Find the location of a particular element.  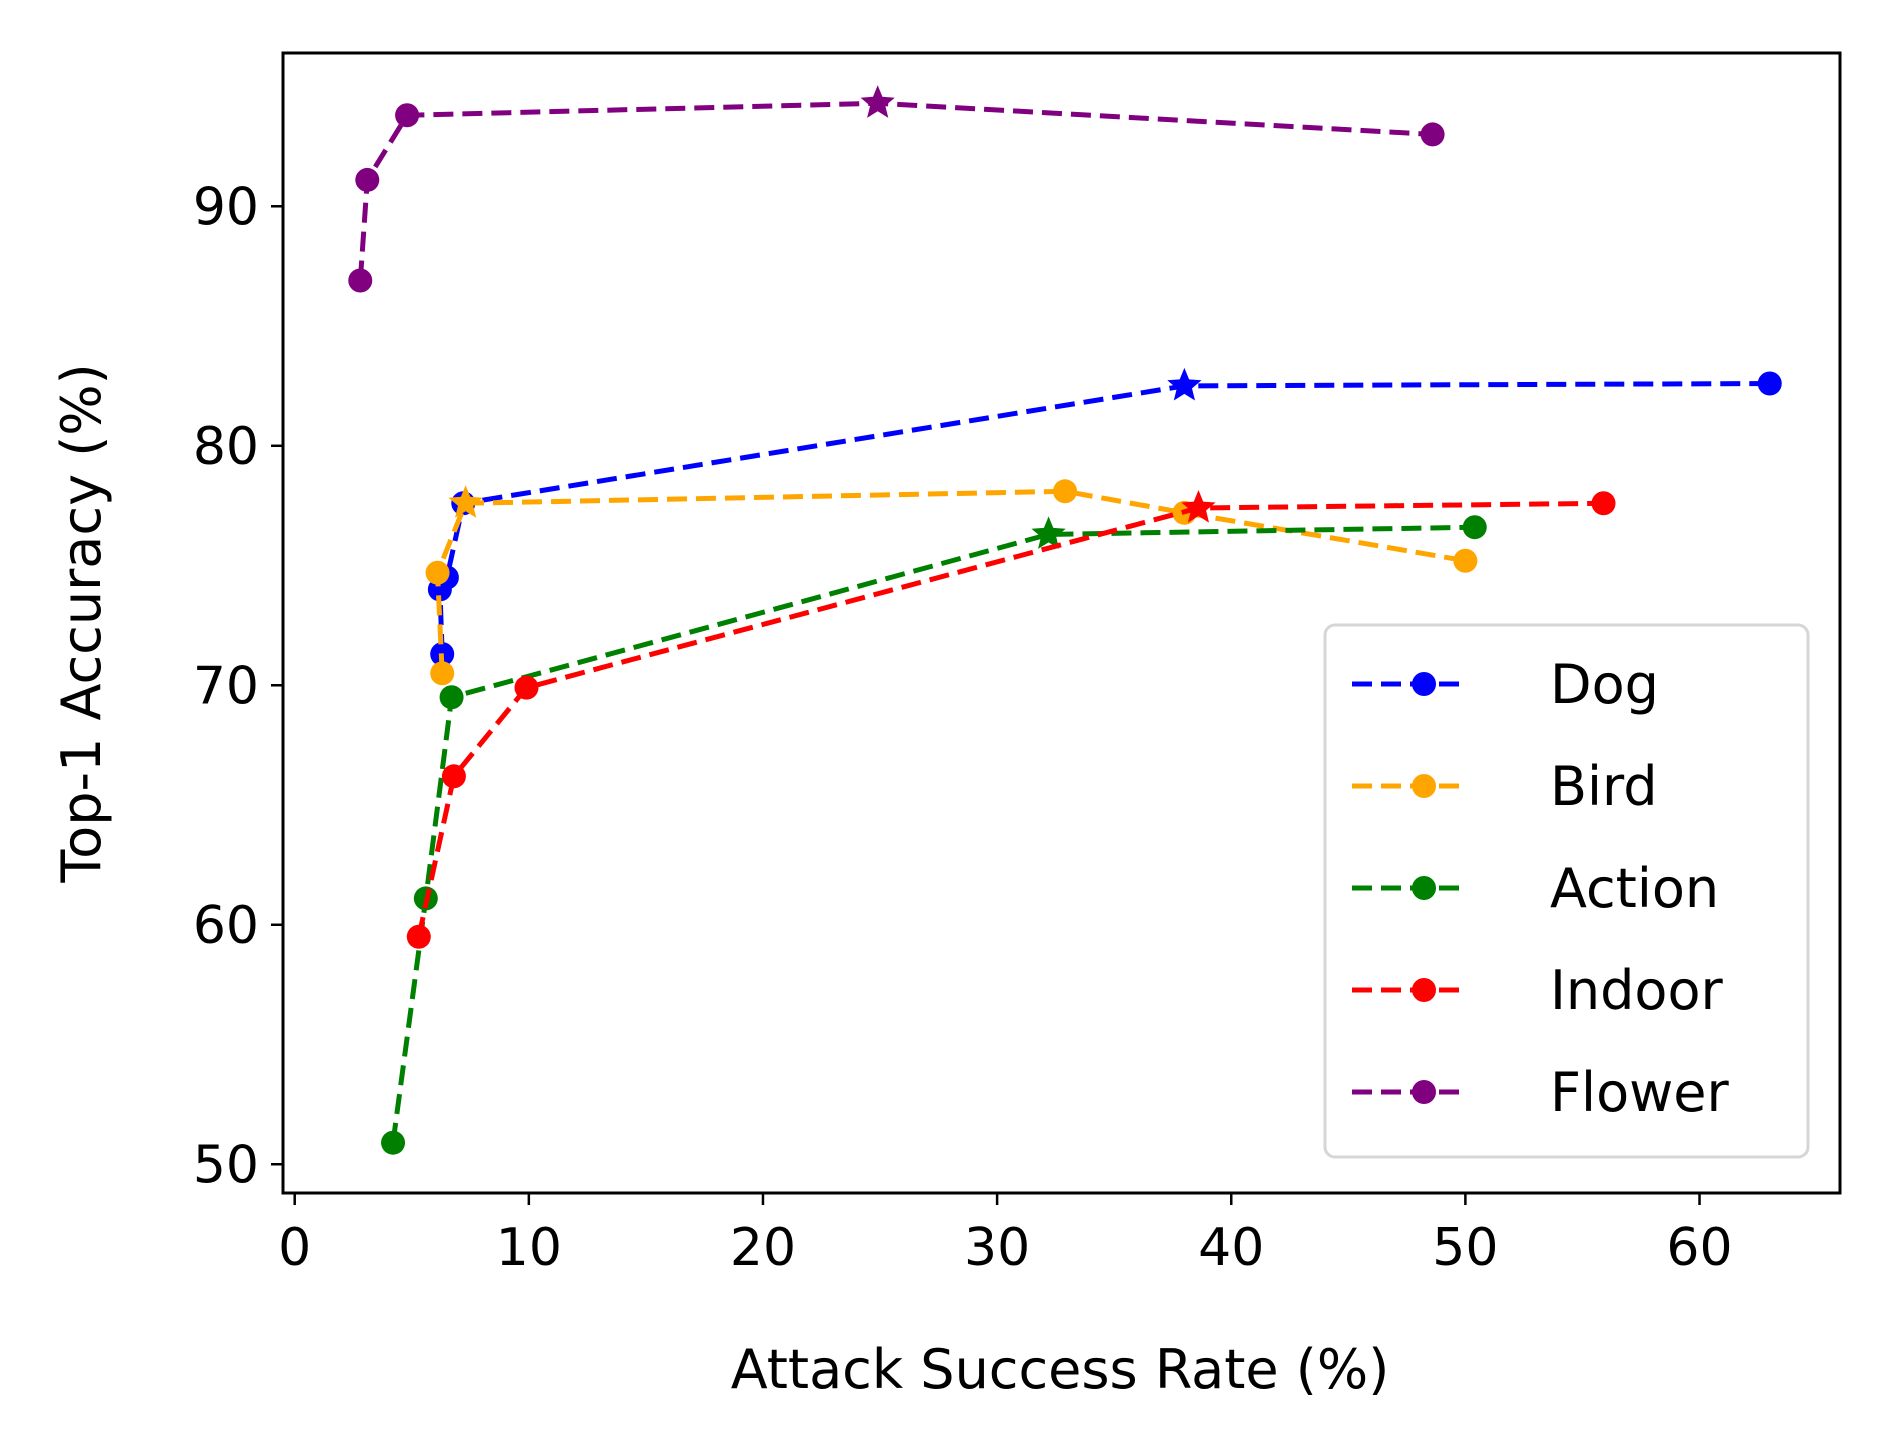

y-tick-label: 70 is located at coordinates (226, 686).